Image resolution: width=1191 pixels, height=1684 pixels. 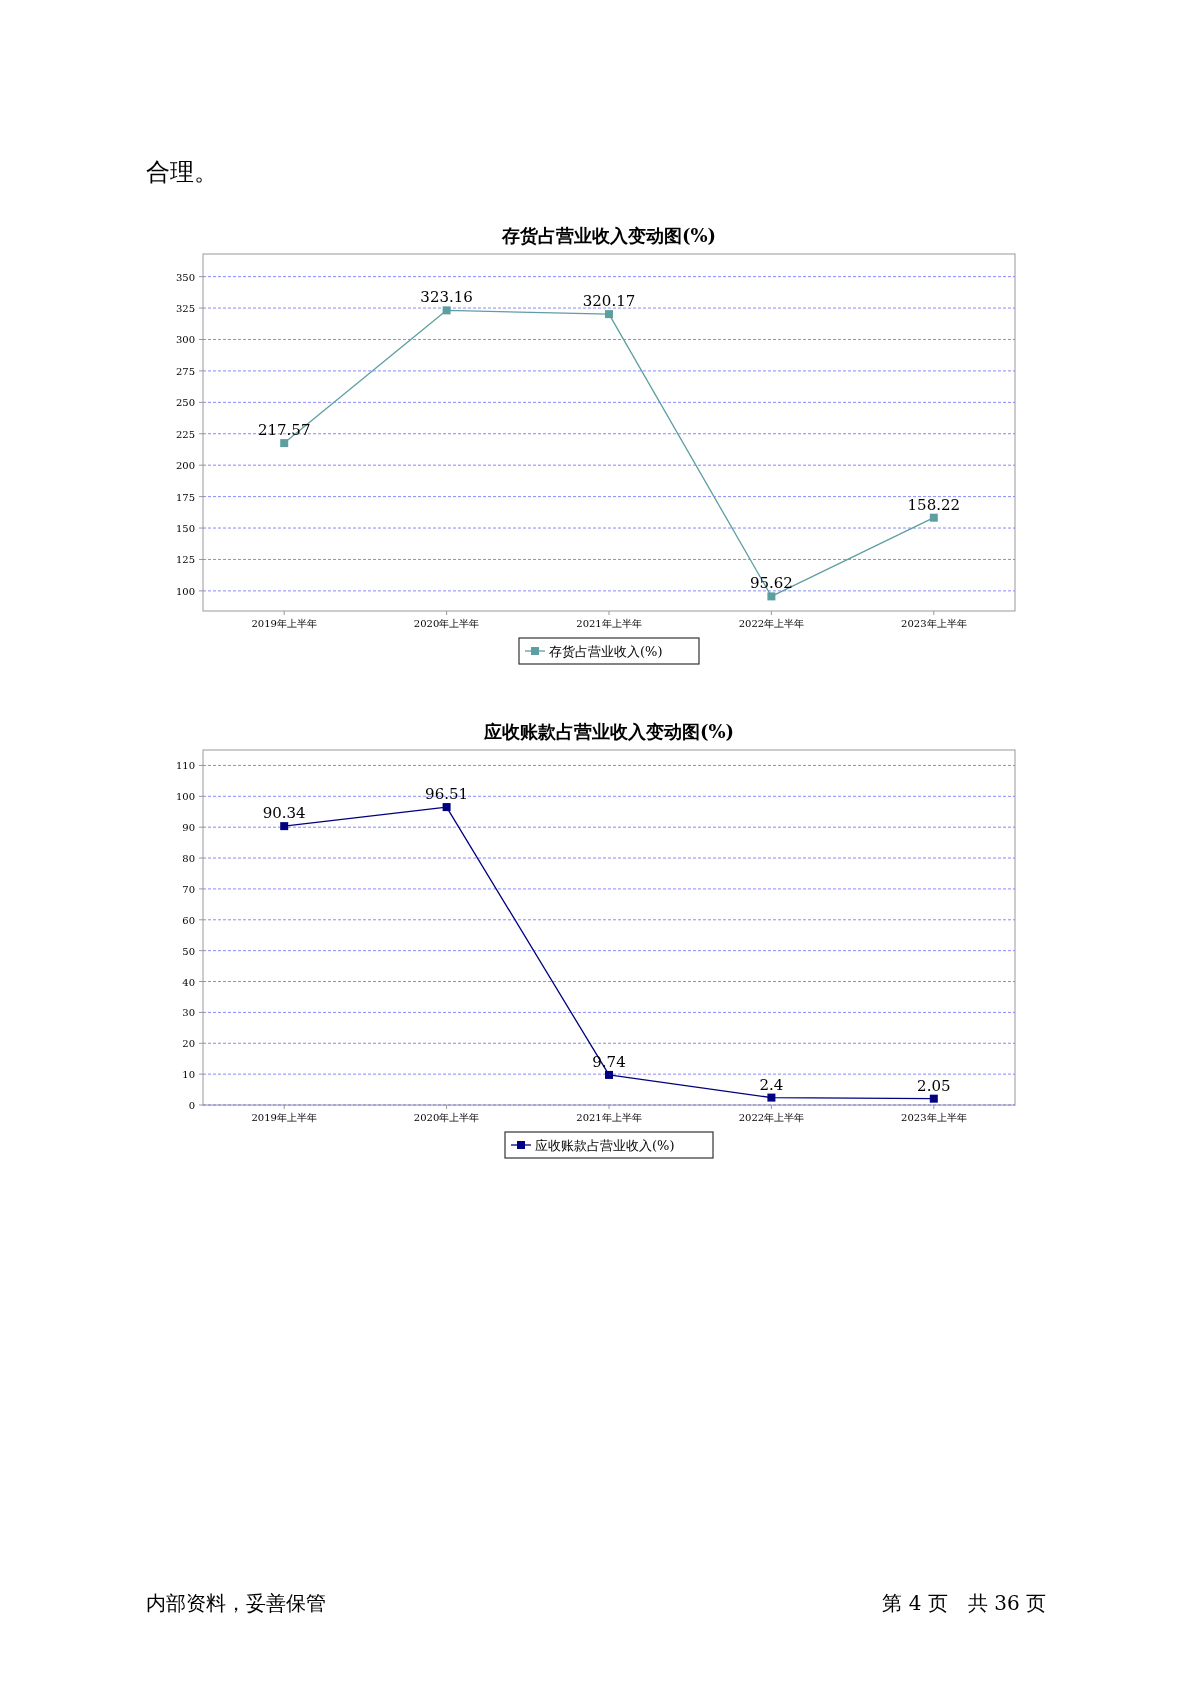 What do you see at coordinates (188, 1075) in the screenshot?
I see `y-tick-label: 10` at bounding box center [188, 1075].